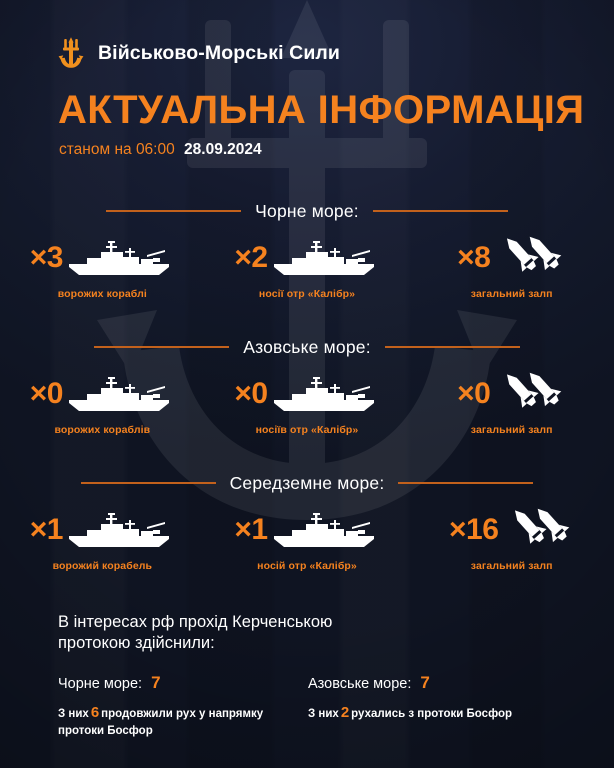 This screenshot has width=614, height=768. I want to click on stat-kalibr-carriers: ×2, so click(307, 267).